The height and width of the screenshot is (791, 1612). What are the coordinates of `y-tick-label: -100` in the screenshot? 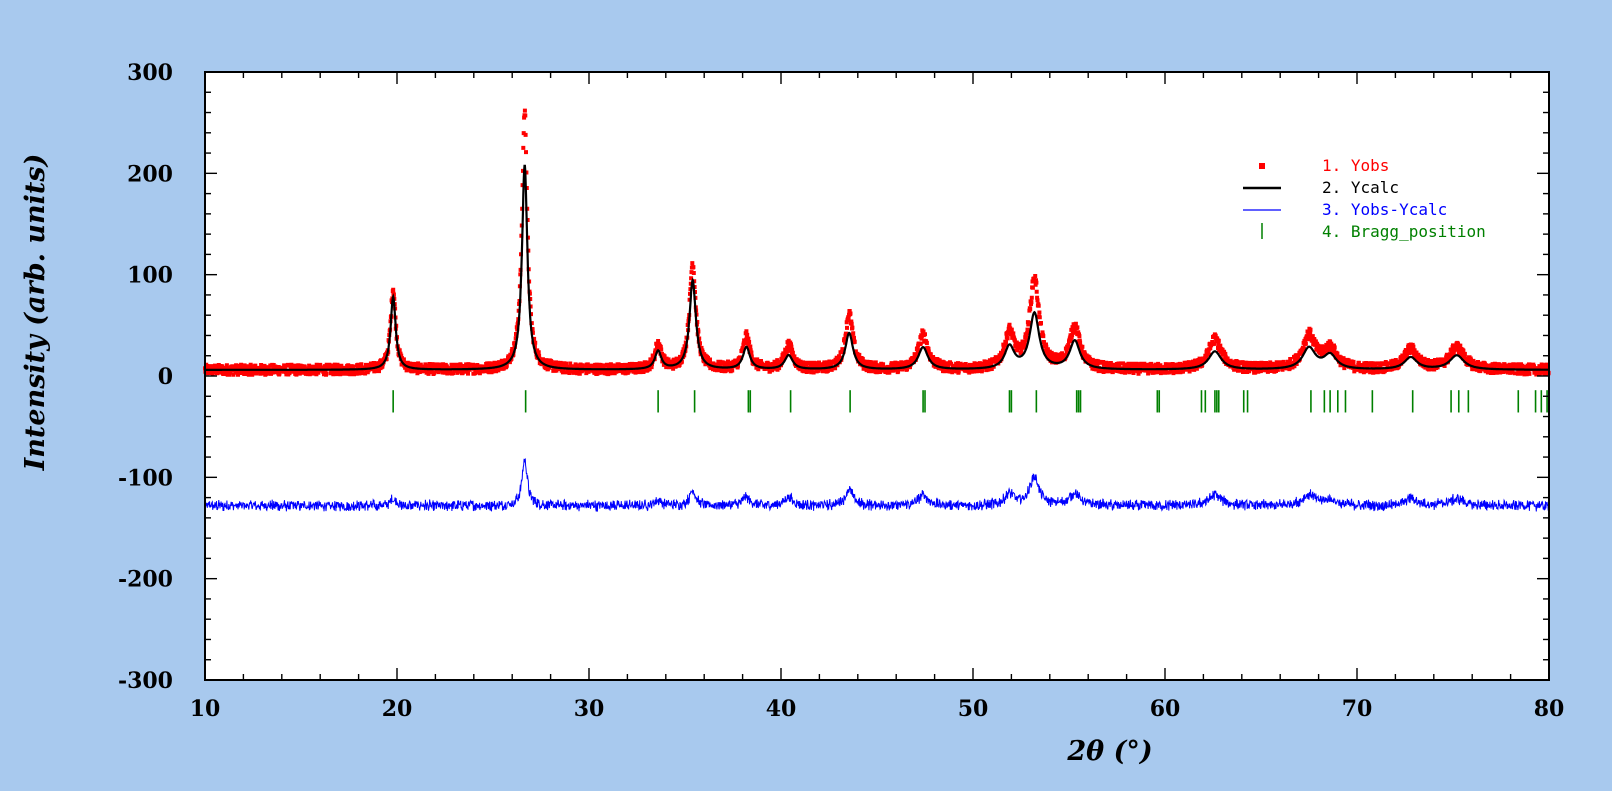 It's located at (145, 478).